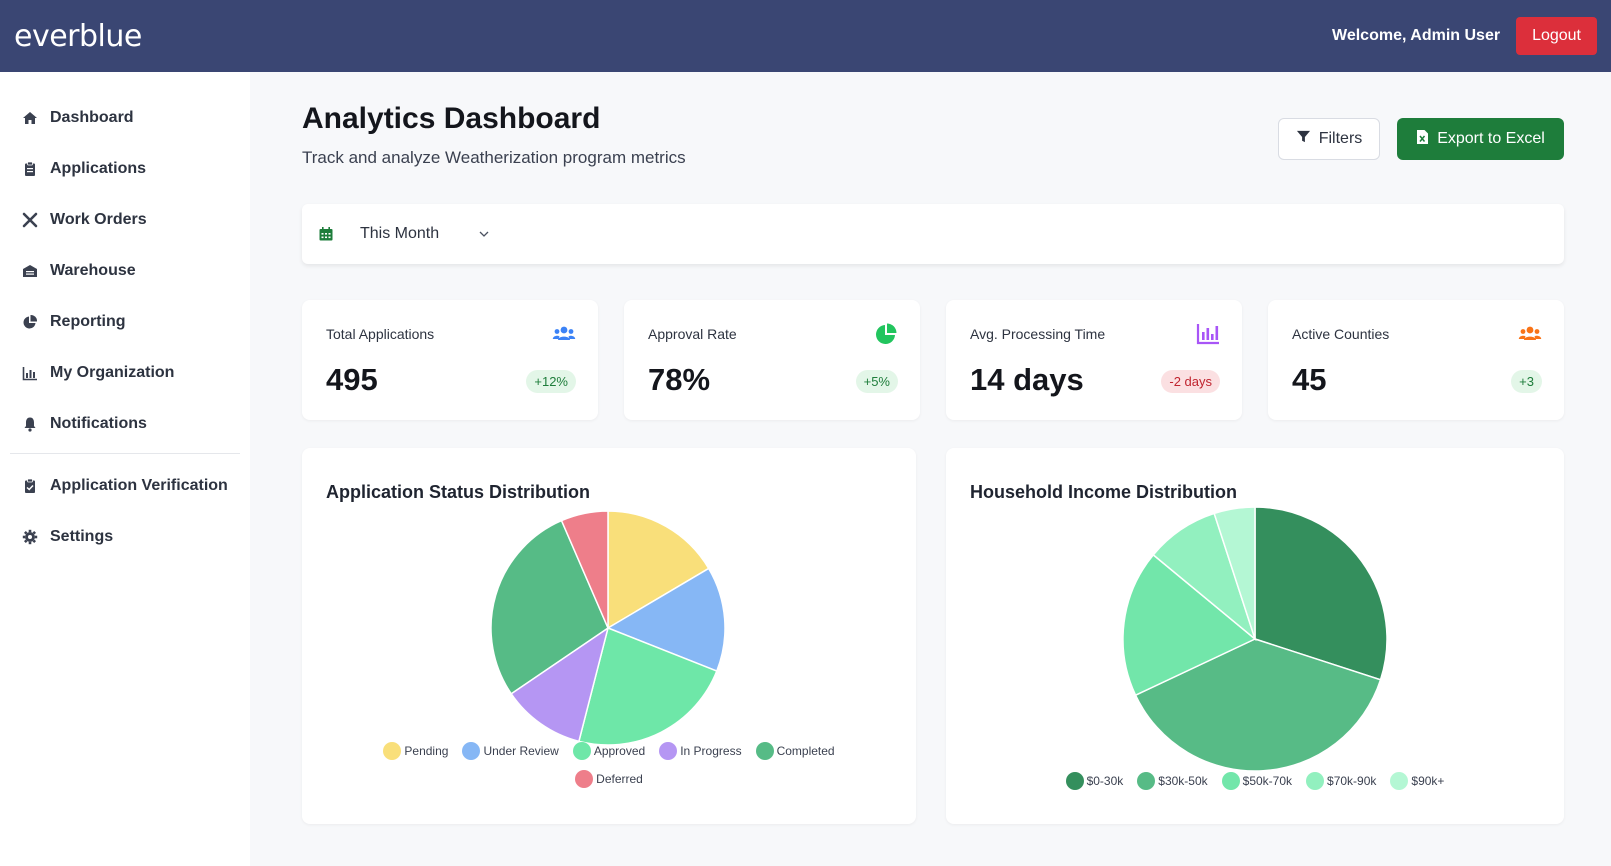 Image resolution: width=1611 pixels, height=866 pixels. What do you see at coordinates (679, 379) in the screenshot?
I see `kpi-value: 78%` at bounding box center [679, 379].